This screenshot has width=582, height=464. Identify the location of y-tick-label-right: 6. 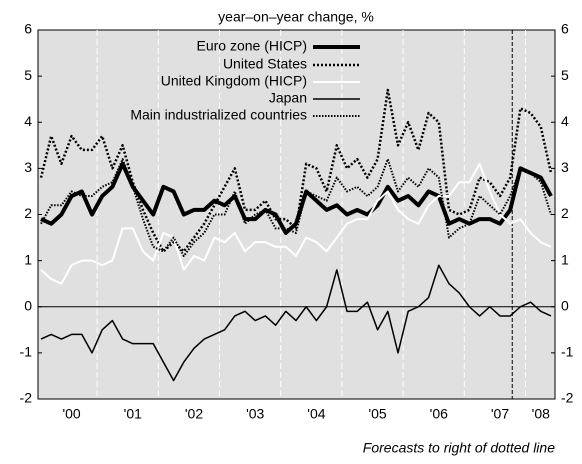
(565, 29).